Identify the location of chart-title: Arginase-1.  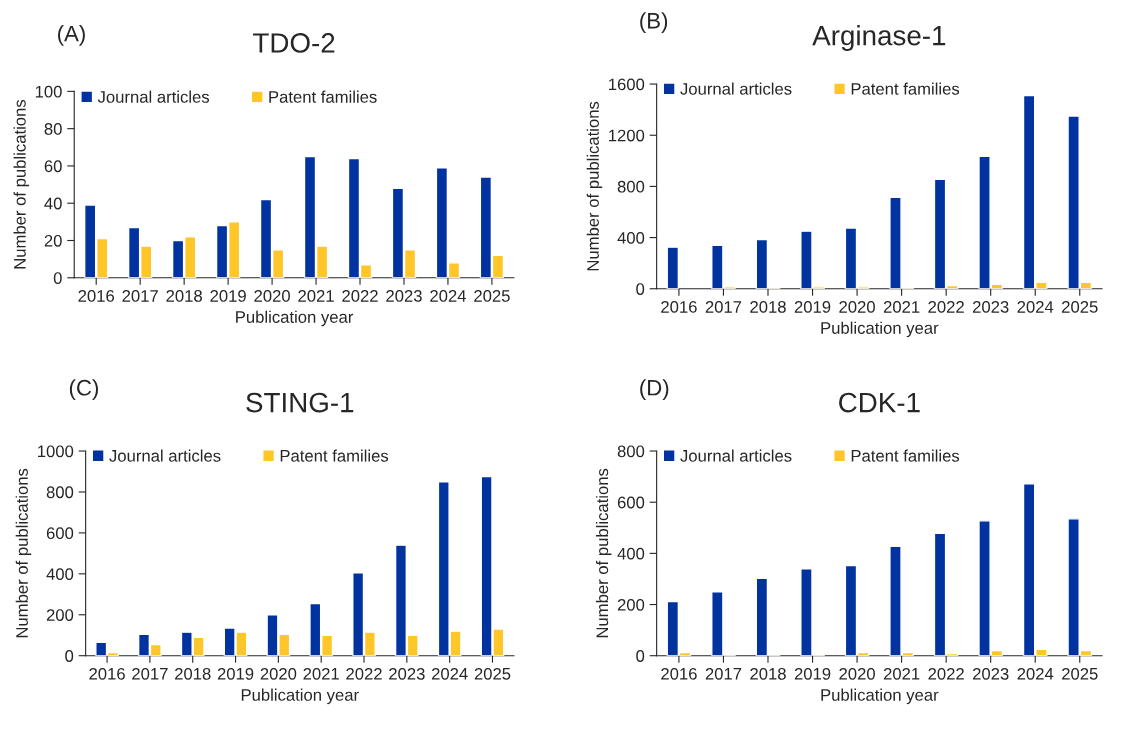
(879, 38).